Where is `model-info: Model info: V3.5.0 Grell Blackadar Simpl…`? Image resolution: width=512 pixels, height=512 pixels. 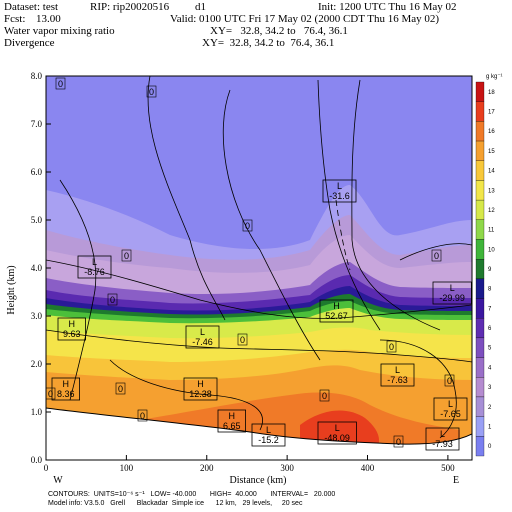 model-info: Model info: V3.5.0 Grell Blackadar Simpl… is located at coordinates (175, 503).